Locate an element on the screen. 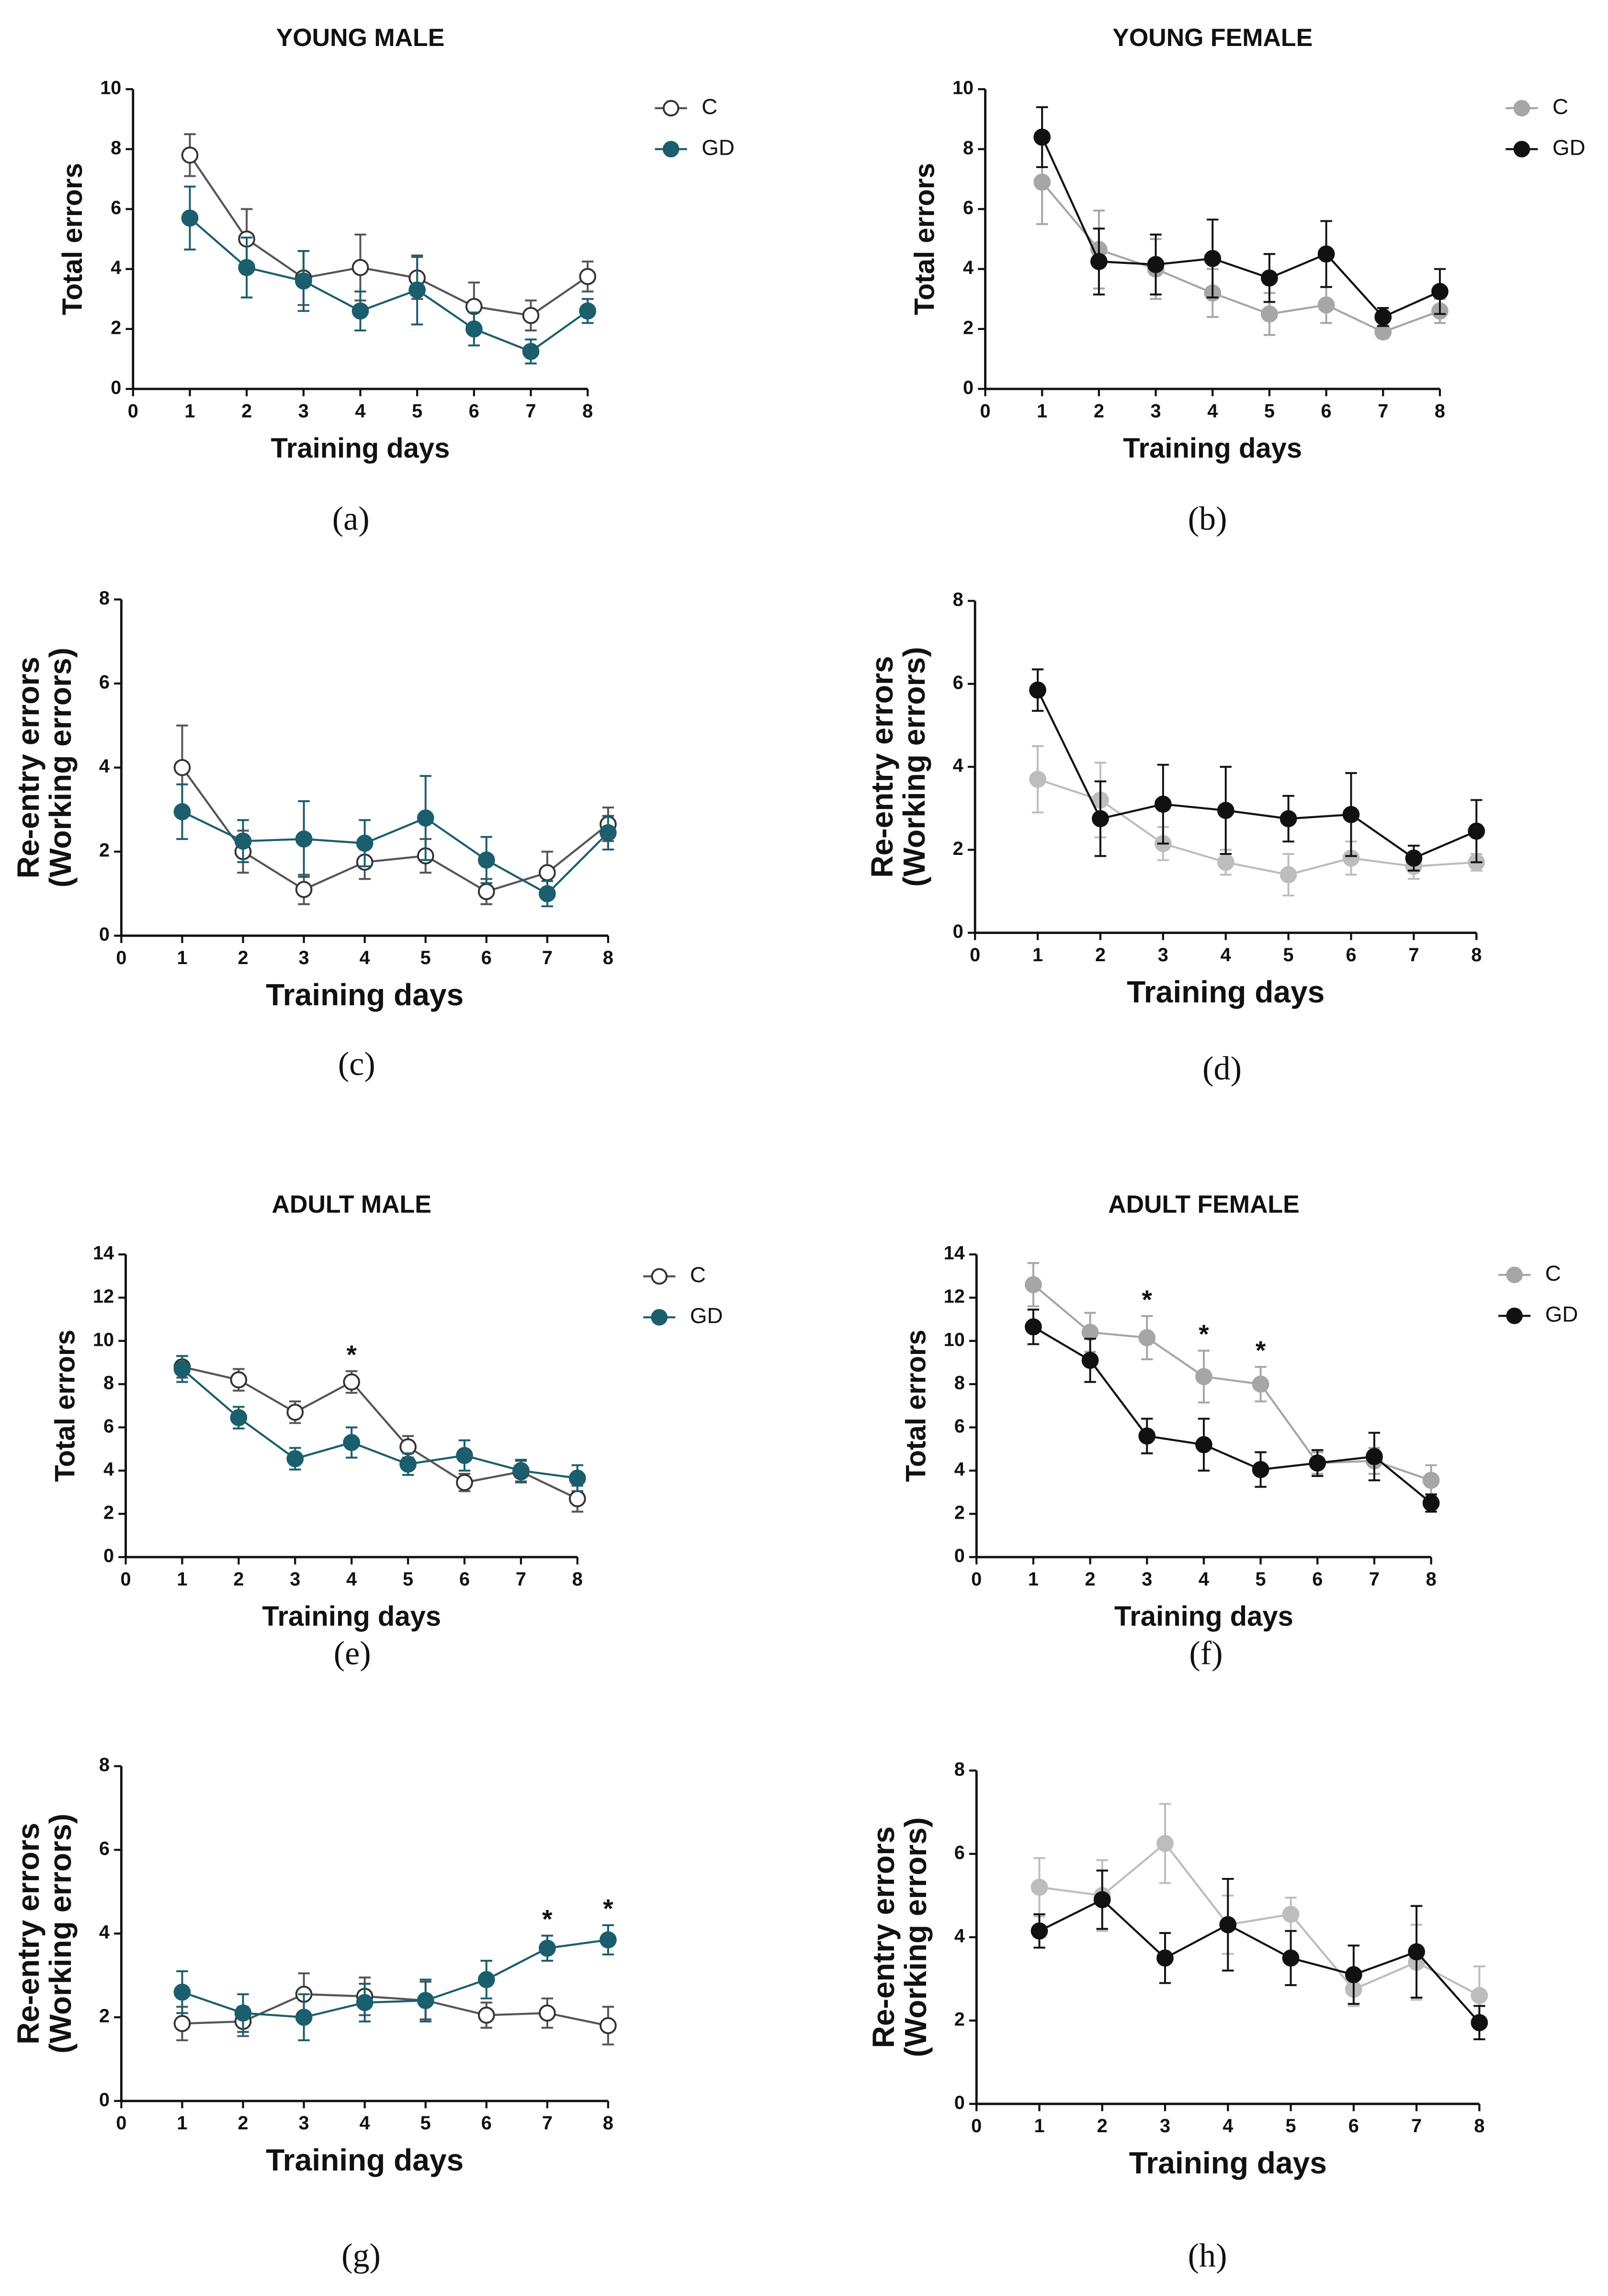 This screenshot has height=2296, width=1608. y-tick-label: 10 is located at coordinates (110, 88).